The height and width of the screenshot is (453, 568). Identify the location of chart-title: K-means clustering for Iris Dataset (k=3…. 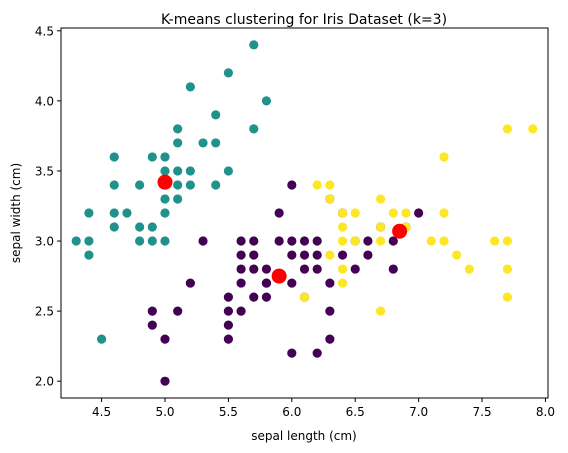
(304, 20).